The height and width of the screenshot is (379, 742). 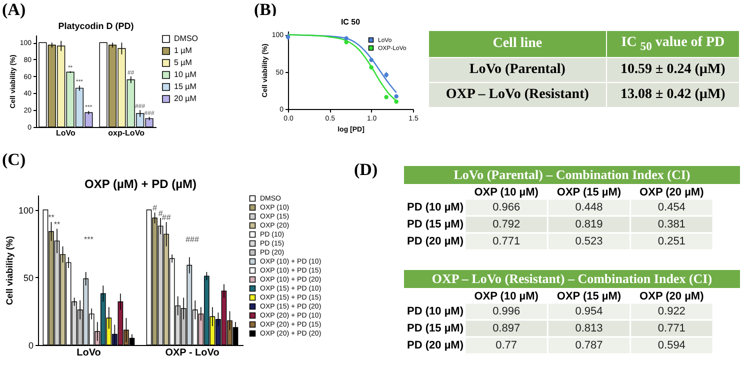 What do you see at coordinates (140, 184) in the screenshot?
I see `chart-title: OXP (µM) + PD (µM)` at bounding box center [140, 184].